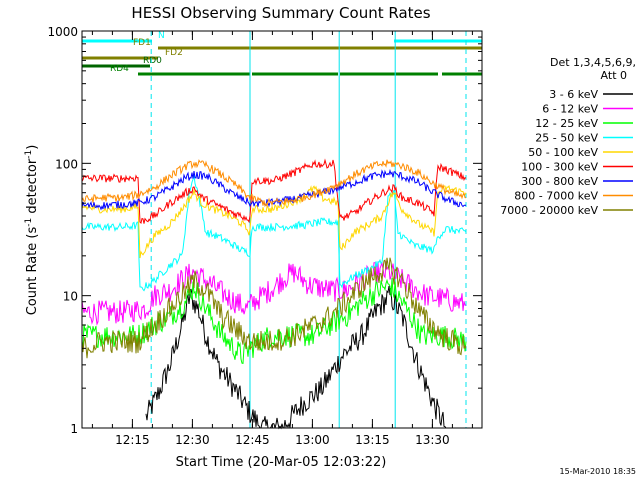 The width and height of the screenshot is (640, 480). I want to click on series-line-50-100-kev, so click(274, 221).